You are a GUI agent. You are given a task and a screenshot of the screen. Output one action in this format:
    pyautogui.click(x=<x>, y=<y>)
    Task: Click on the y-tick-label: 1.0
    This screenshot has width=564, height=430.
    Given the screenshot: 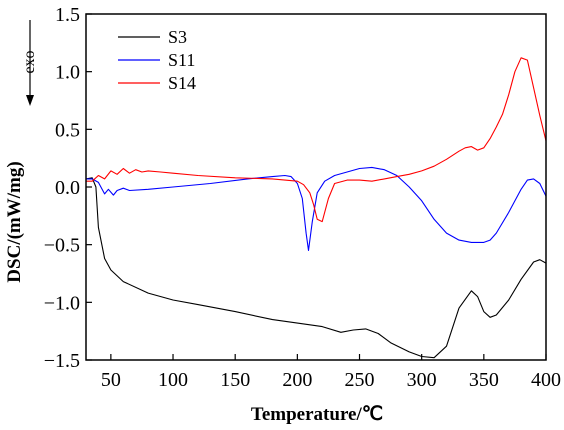 What is the action you would take?
    pyautogui.click(x=67, y=73)
    